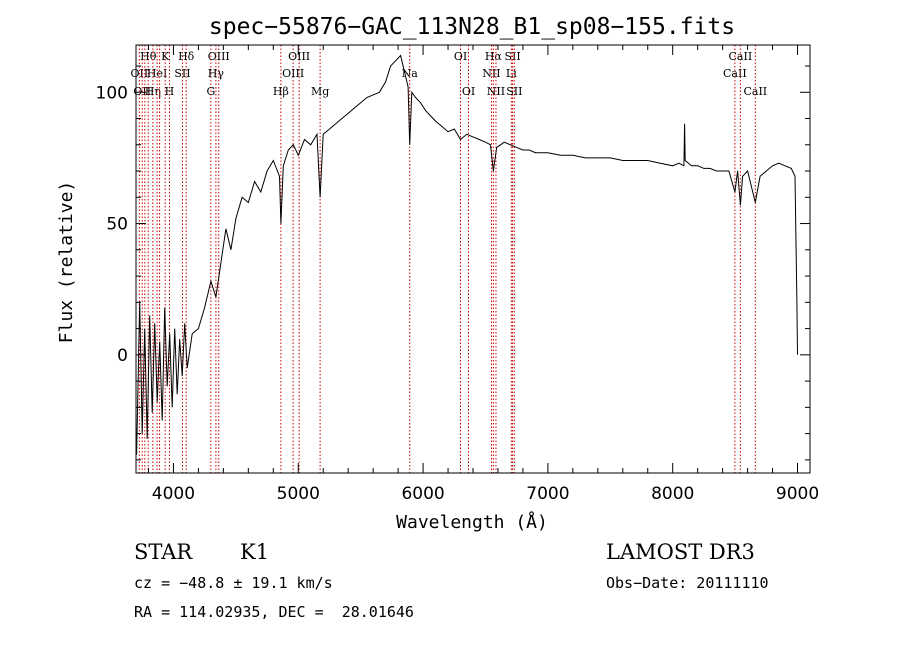 The width and height of the screenshot is (900, 649). Describe the element at coordinates (472, 27) in the screenshot. I see `chart-title: spec−55876−GAC_113N28_B1_sp08−155.fits` at that location.